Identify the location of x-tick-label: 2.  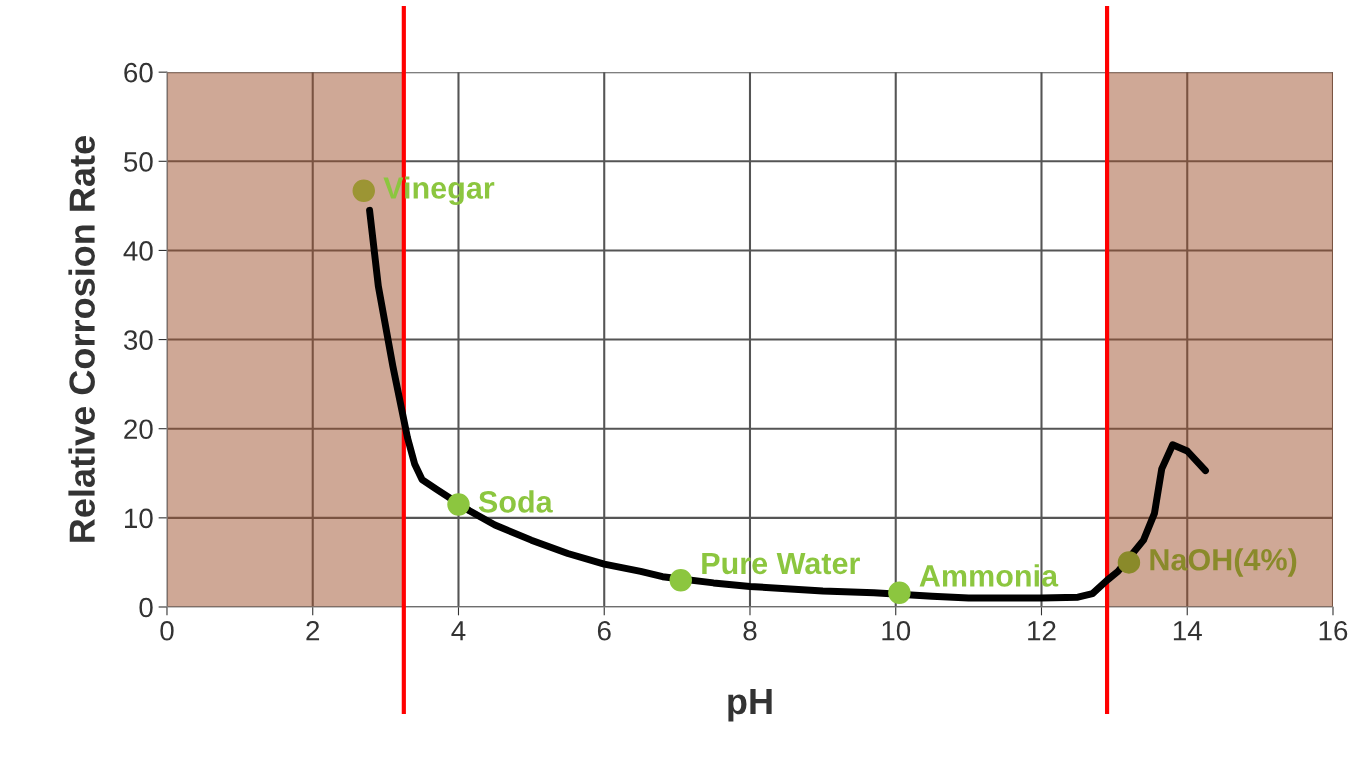
(313, 630).